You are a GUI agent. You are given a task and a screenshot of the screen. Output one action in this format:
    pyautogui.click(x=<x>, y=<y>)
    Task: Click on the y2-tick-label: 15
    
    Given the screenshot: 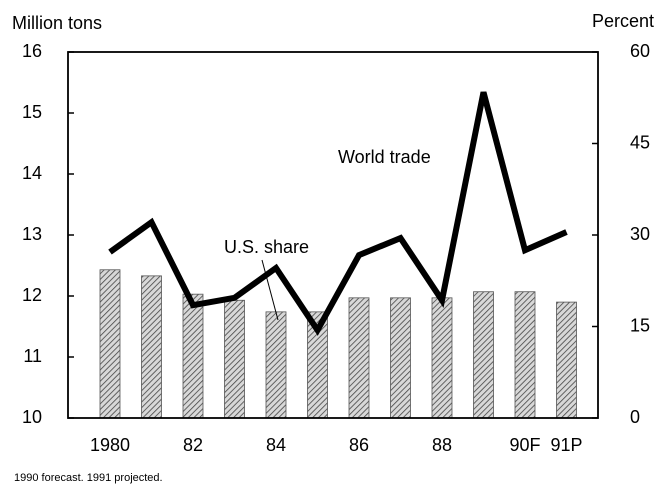 What is the action you would take?
    pyautogui.click(x=640, y=325)
    